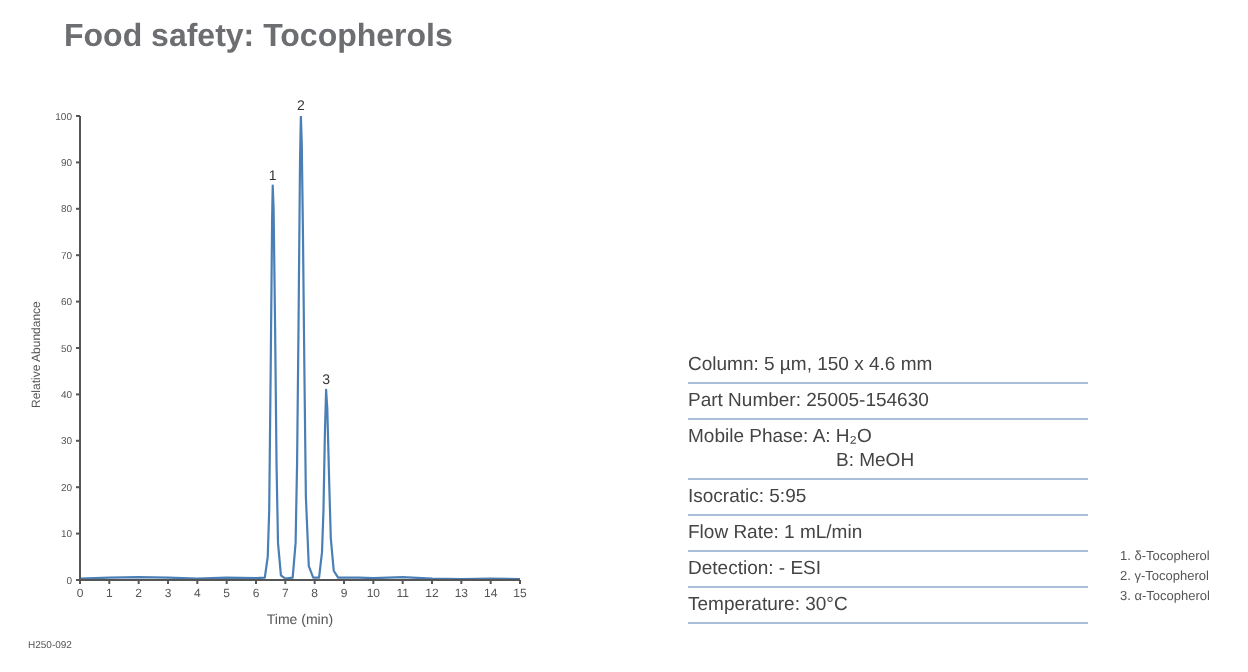 The height and width of the screenshot is (672, 1248). What do you see at coordinates (888, 366) in the screenshot?
I see `text: Column: 5 µm, 150 x 4.6 mm` at bounding box center [888, 366].